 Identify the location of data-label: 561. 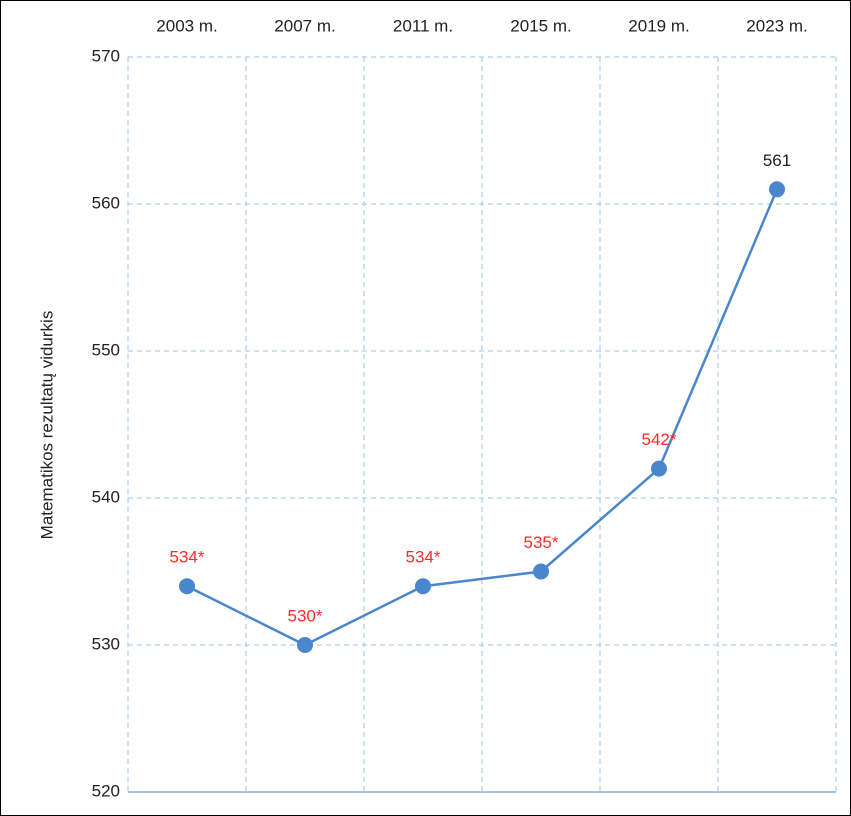
(777, 160).